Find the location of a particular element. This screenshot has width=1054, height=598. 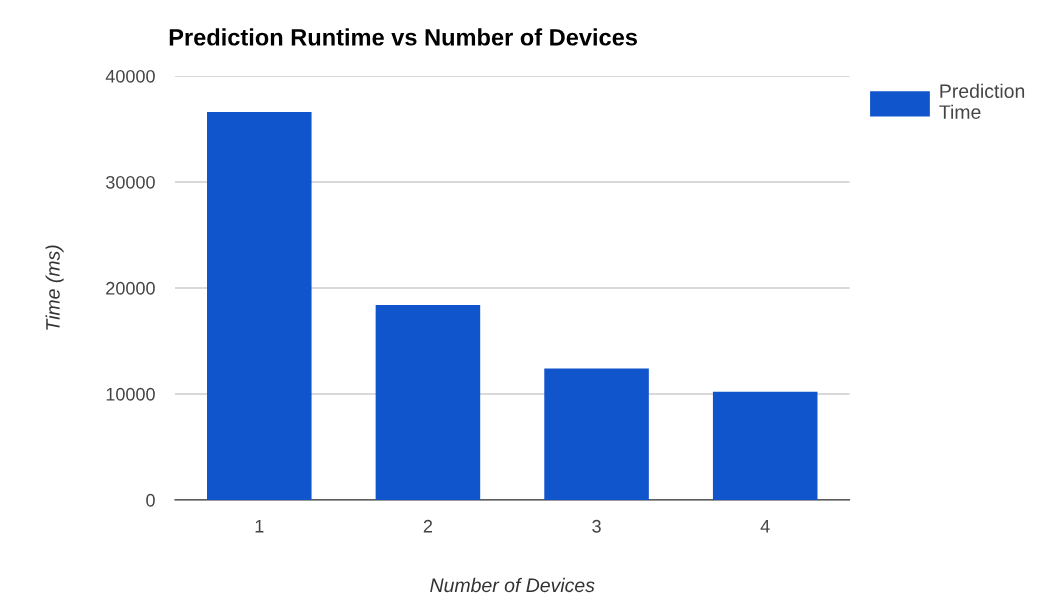

x-tick-label: 1 is located at coordinates (259, 526).